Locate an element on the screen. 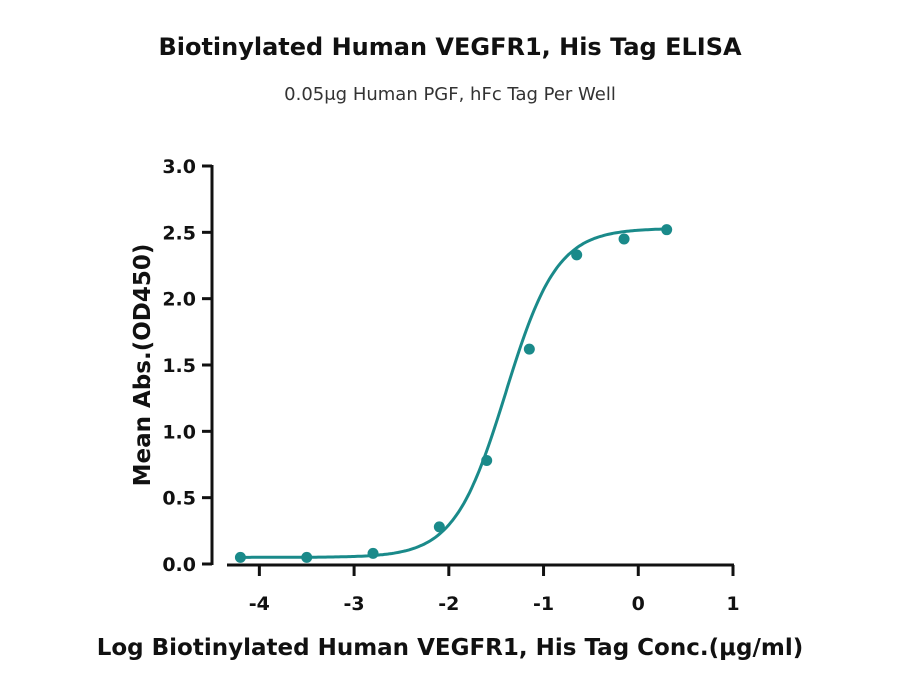 This screenshot has width=900, height=692. y-tick-label: 1.5 is located at coordinates (179, 366).